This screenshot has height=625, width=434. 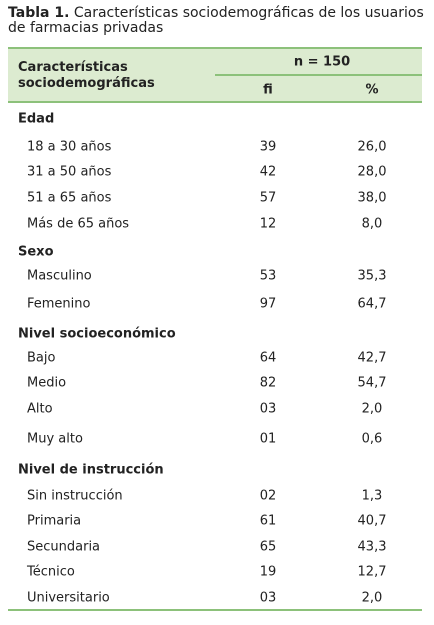 What do you see at coordinates (54, 521) in the screenshot?
I see `row-label: Primaria` at bounding box center [54, 521].